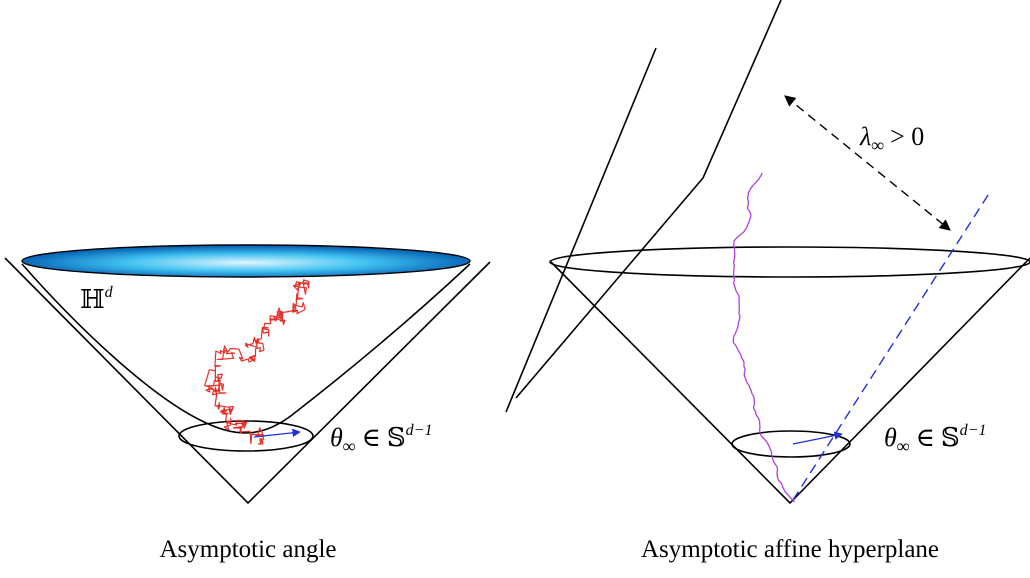 This screenshot has width=1030, height=578. What do you see at coordinates (257, 362) in the screenshot?
I see `left-random-walk-path` at bounding box center [257, 362].